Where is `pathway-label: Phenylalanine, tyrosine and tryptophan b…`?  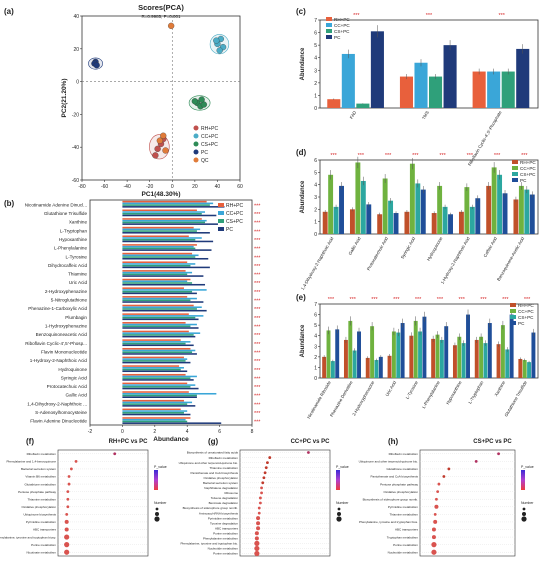
pathway-label: Phenylalanine, tyrosine and tryptophan b… is located at coordinates (209, 544).